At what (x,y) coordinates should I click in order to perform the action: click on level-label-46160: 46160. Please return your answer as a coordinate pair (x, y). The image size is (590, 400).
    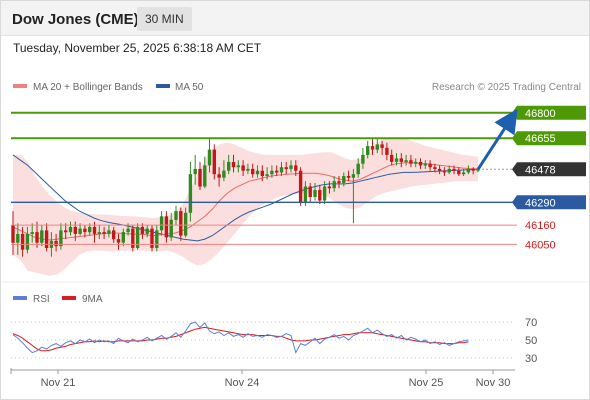
    Looking at the image, I should click on (540, 226).